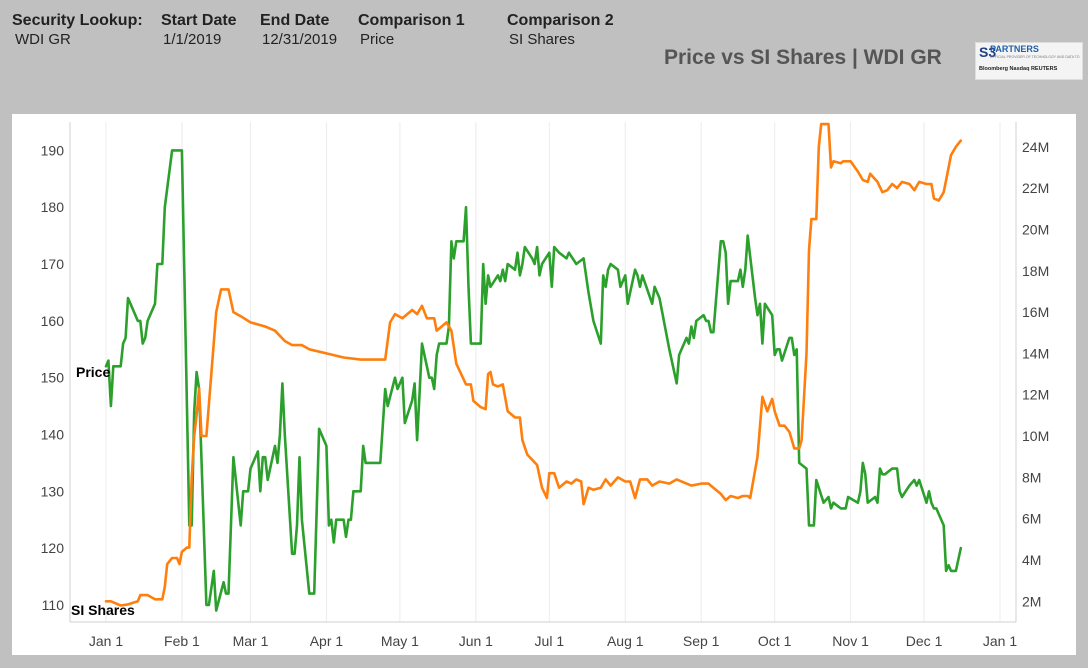 Image resolution: width=1088 pixels, height=668 pixels. Describe the element at coordinates (803, 57) in the screenshot. I see `chart-title: Price vs SI Shares | WDI GR` at that location.